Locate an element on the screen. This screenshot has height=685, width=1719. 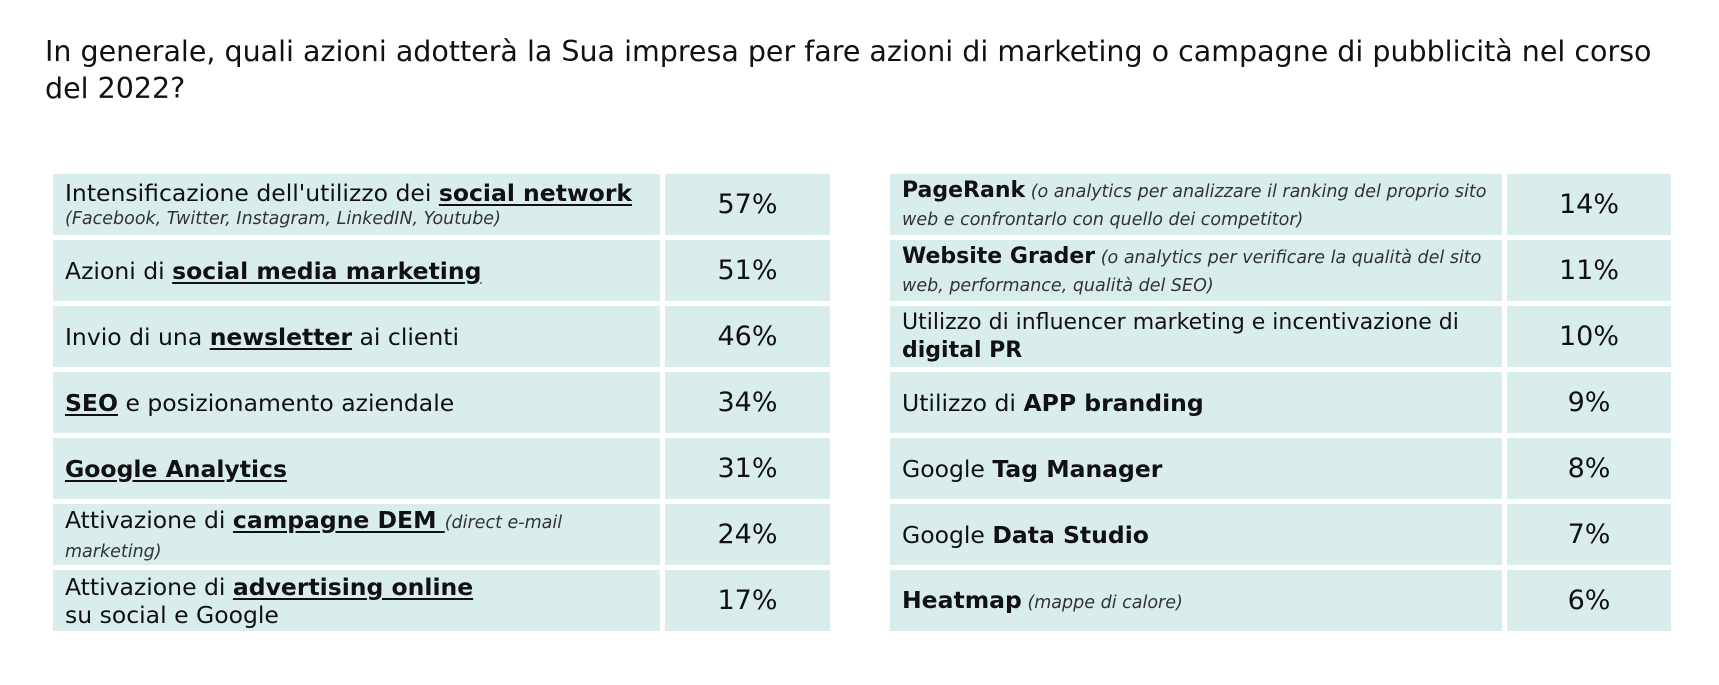
row-value: 7% is located at coordinates (1589, 534).